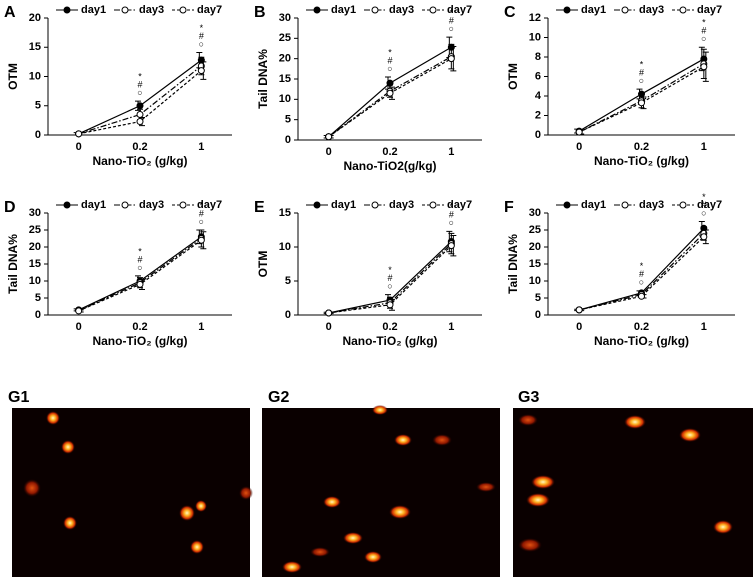 The width and height of the screenshot is (753, 577). What do you see at coordinates (260, 12) in the screenshot?
I see `panel-label: B` at bounding box center [260, 12].